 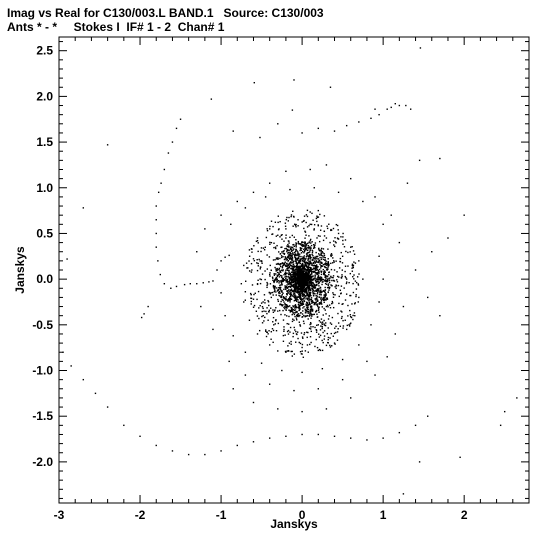 I want to click on x-tick-label: -1, so click(x=221, y=515).